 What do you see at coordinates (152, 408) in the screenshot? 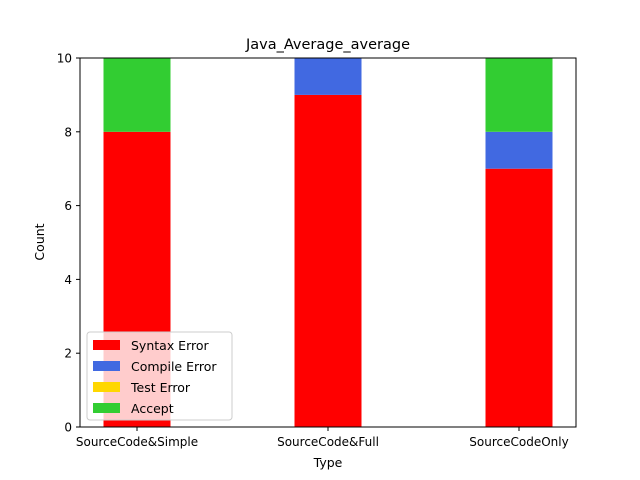
I see `legend-label-accept: Accept` at bounding box center [152, 408].